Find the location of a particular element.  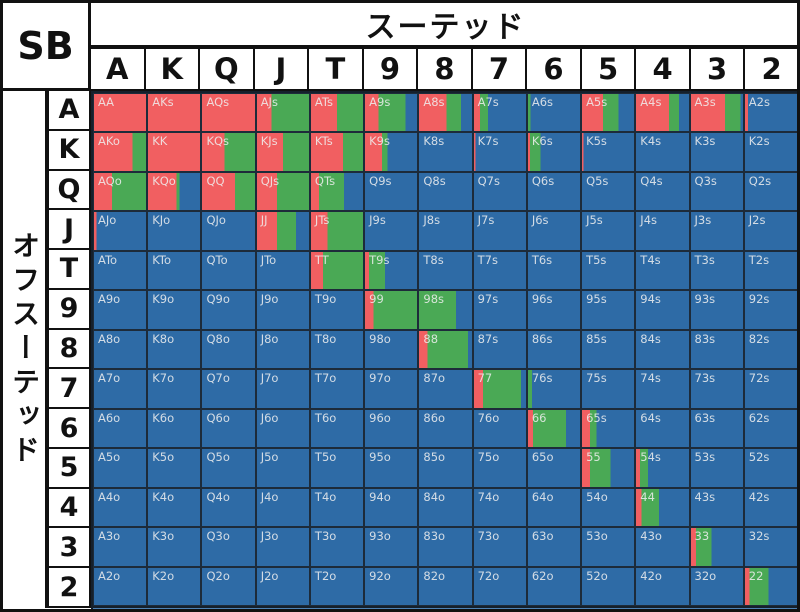

cell-ATo: ATo is located at coordinates (120, 270).